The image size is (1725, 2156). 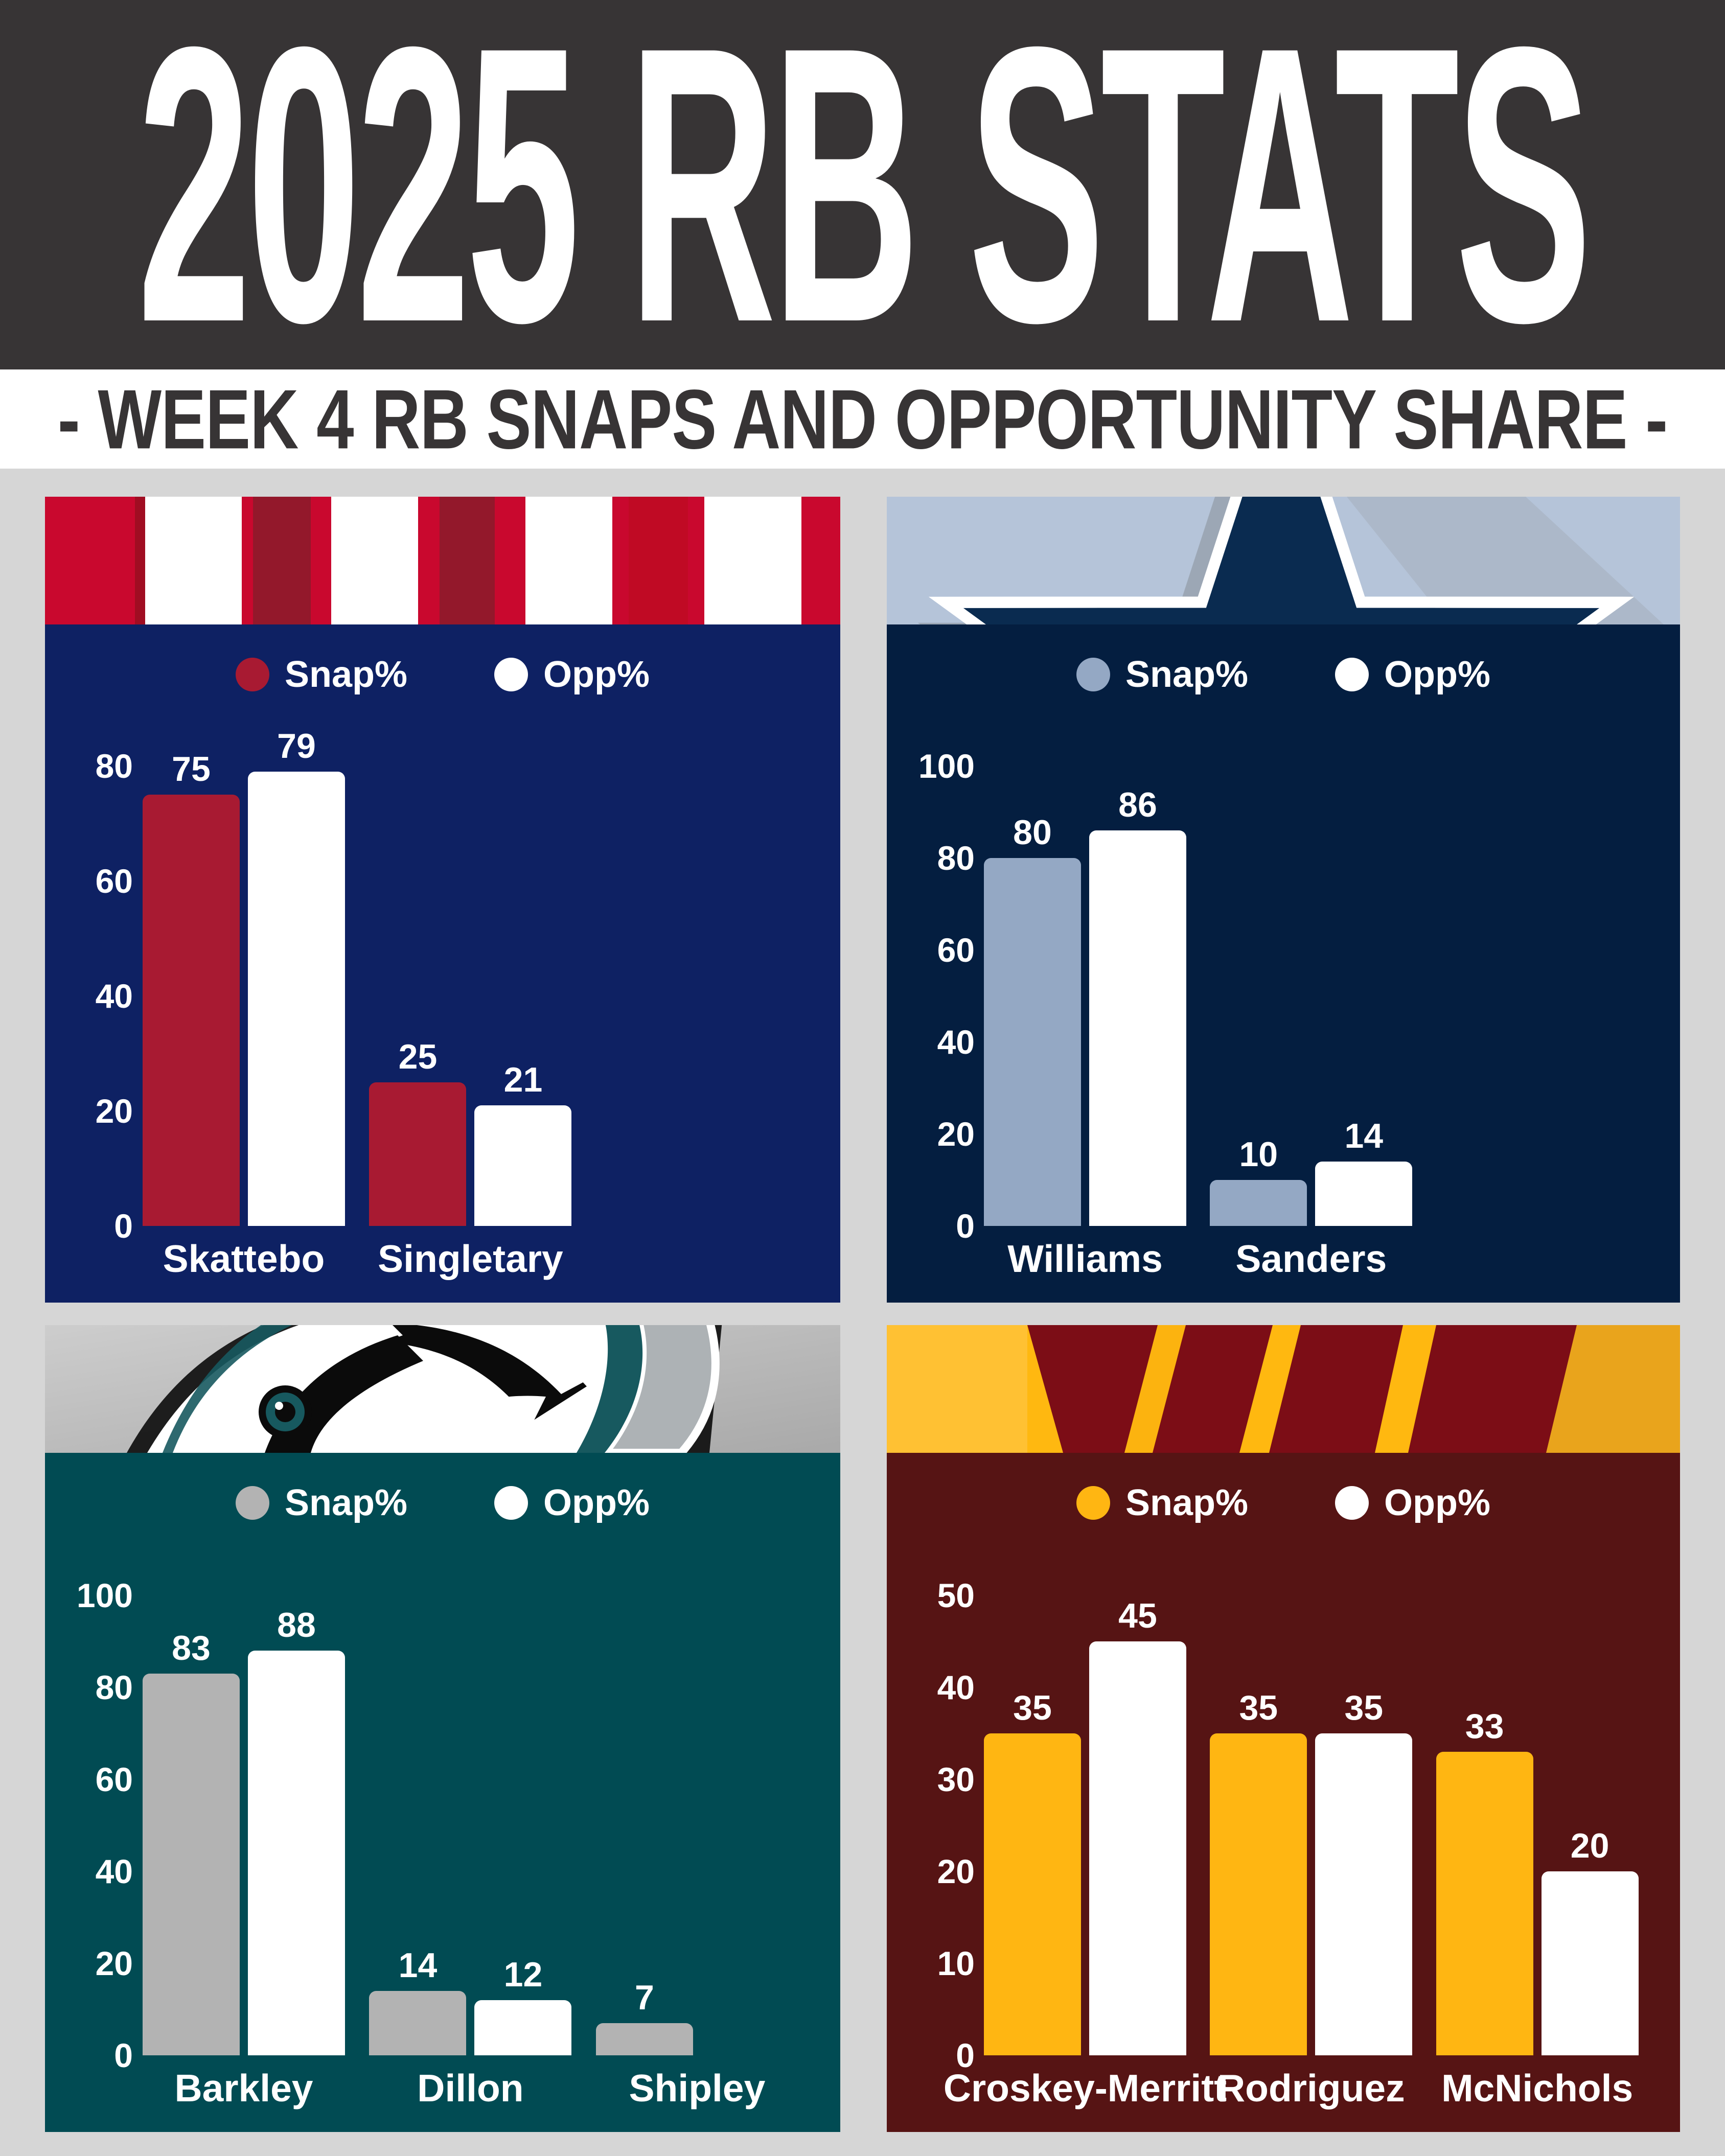 I want to click on y-tick-label: 100, so click(x=946, y=766).